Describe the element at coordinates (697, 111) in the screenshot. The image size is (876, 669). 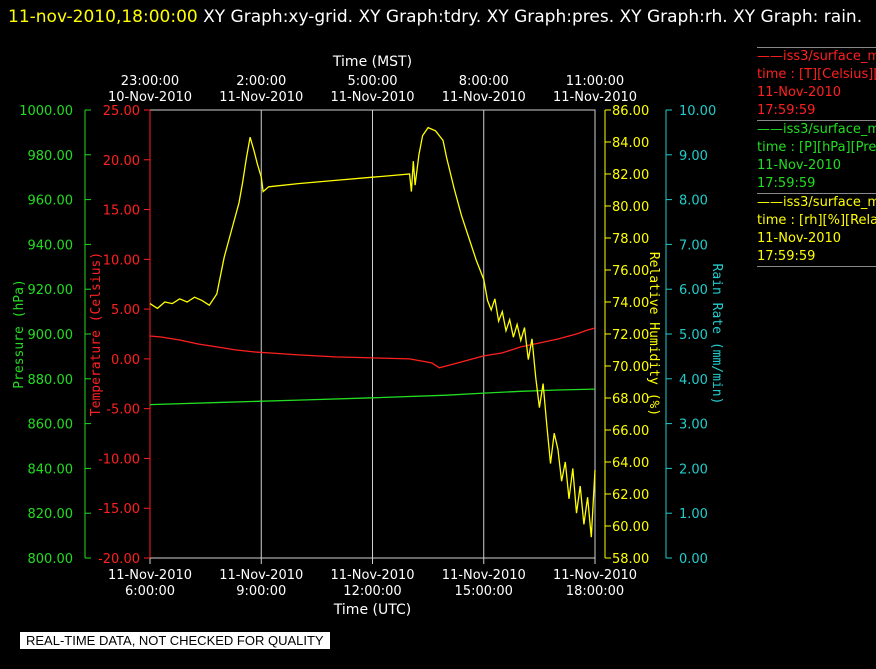
I see `rain-tick-label: 10.00` at that location.